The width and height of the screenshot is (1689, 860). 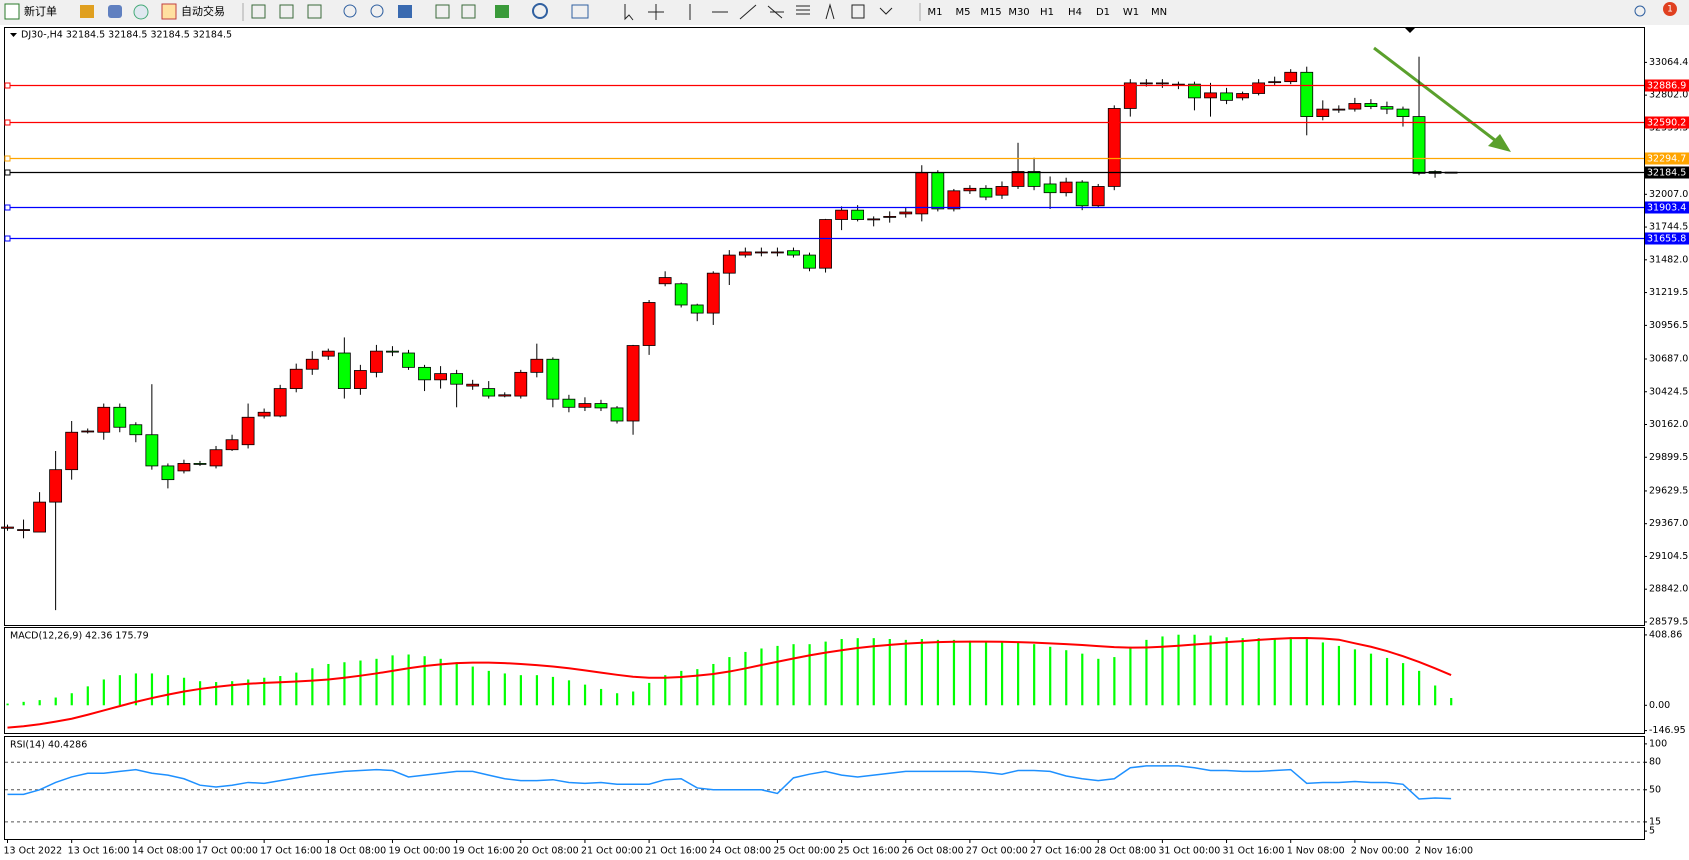 What do you see at coordinates (963, 12) in the screenshot?
I see `timeframe-button: M5` at bounding box center [963, 12].